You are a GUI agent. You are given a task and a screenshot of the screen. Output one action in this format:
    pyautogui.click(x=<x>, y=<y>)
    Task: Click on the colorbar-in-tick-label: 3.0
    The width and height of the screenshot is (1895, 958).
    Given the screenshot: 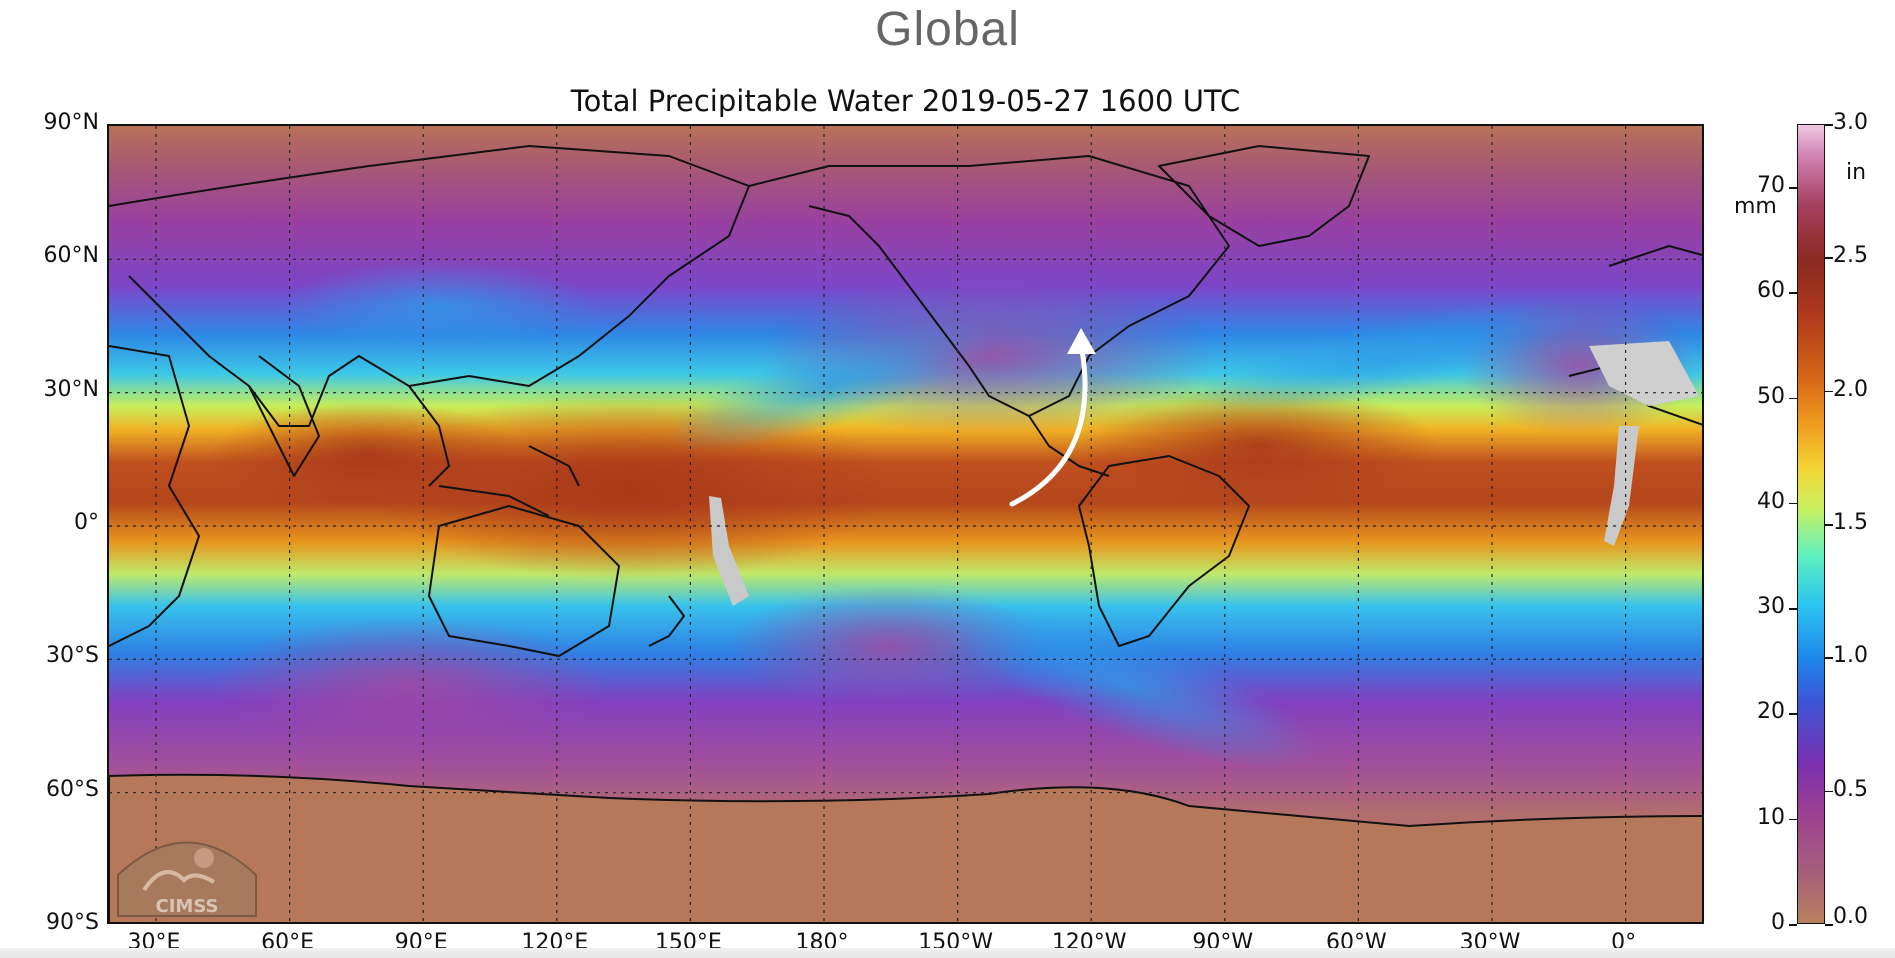 What is the action you would take?
    pyautogui.click(x=1850, y=122)
    